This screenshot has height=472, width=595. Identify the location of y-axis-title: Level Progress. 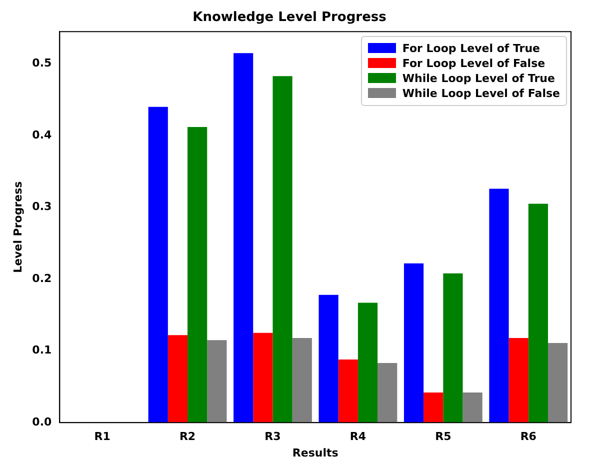
(17, 226).